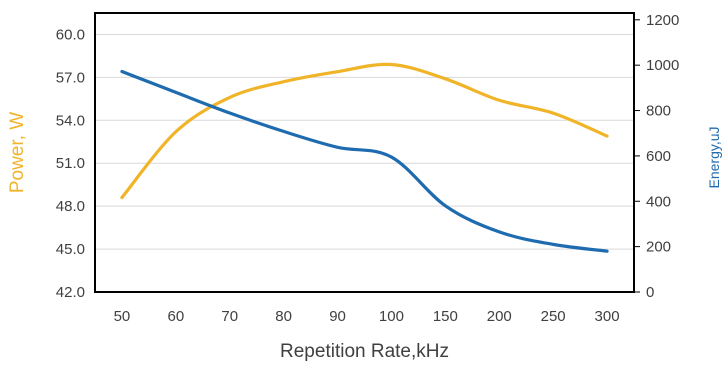 This screenshot has height=371, width=726. Describe the element at coordinates (445, 316) in the screenshot. I see `x-tick-label: 150` at that location.